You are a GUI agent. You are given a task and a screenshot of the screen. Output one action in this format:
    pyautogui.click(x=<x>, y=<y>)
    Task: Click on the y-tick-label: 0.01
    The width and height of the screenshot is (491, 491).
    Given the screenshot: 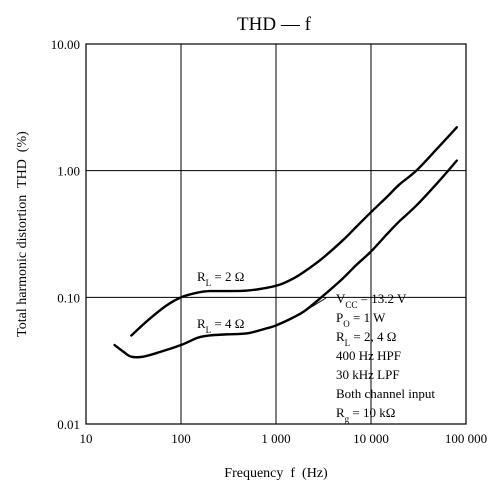 What is the action you would take?
    pyautogui.click(x=68, y=424)
    